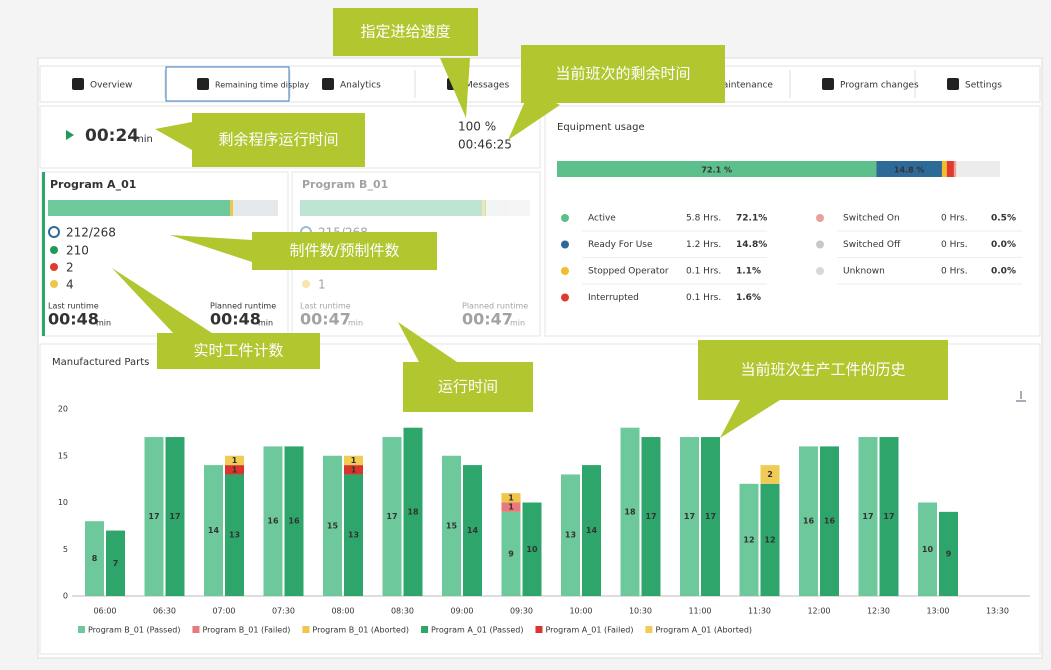 The width and height of the screenshot is (1051, 670). Describe the element at coordinates (937, 611) in the screenshot. I see `x-tick-label: 13:00` at that location.